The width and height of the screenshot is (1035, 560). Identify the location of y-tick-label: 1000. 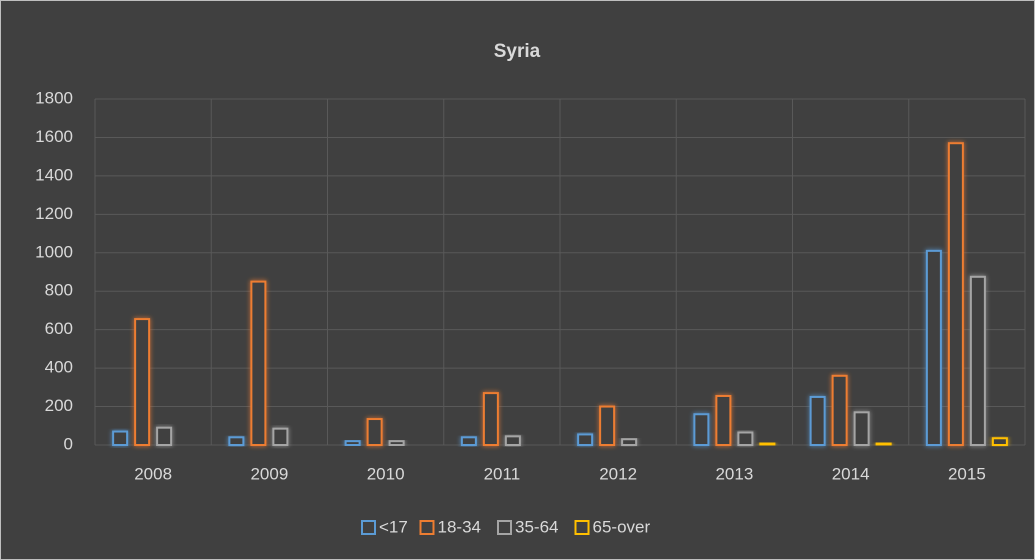
(54, 251).